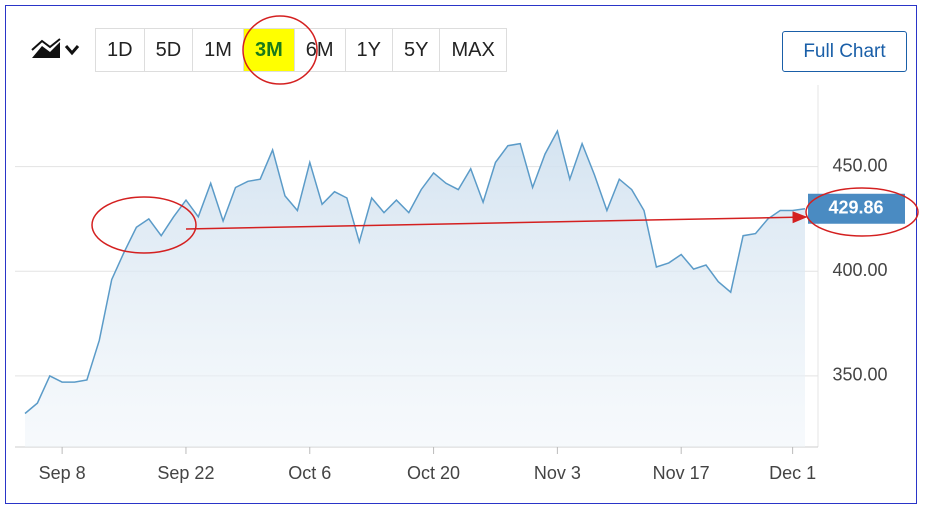 The height and width of the screenshot is (510, 928). What do you see at coordinates (792, 473) in the screenshot?
I see `x-tick-label: Dec 1` at bounding box center [792, 473].